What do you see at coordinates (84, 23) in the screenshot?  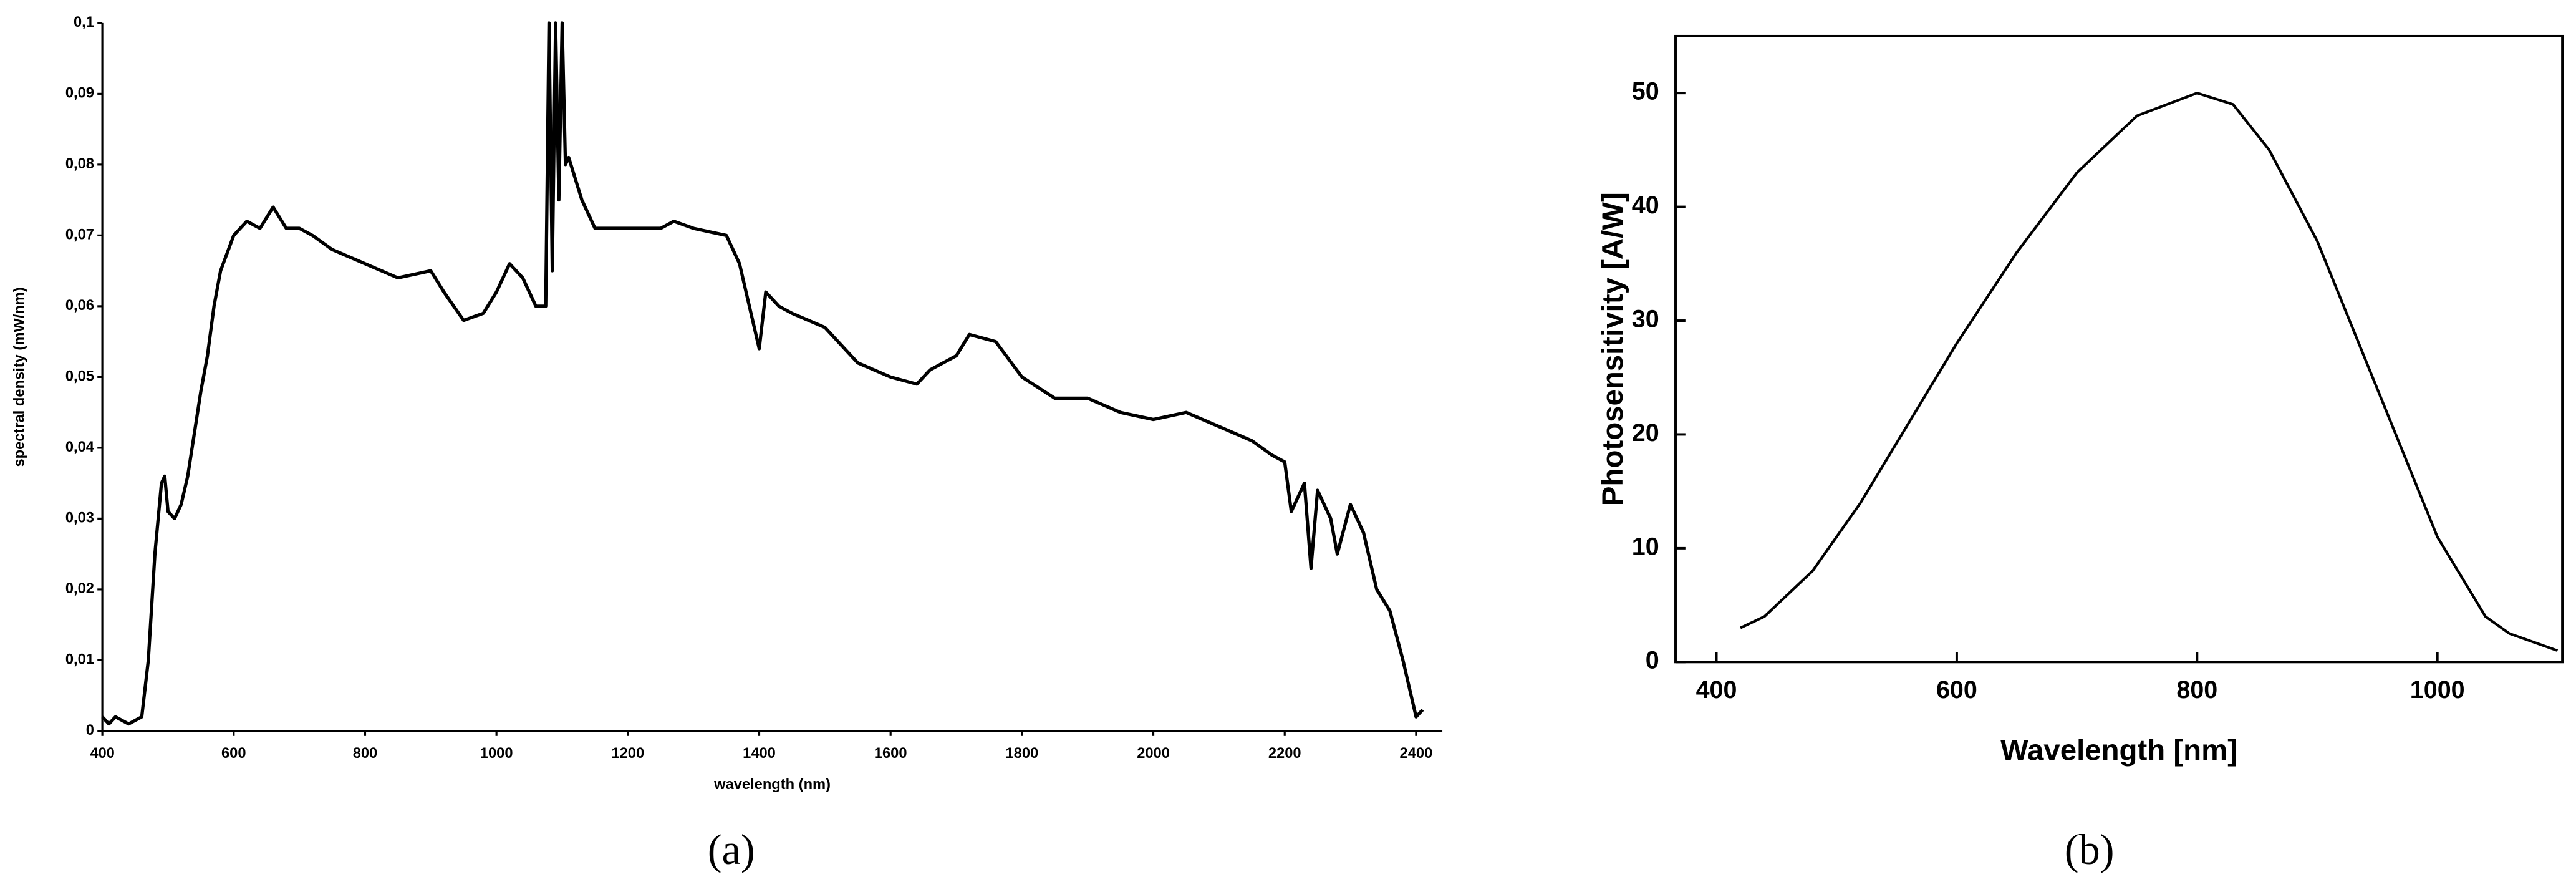 I see `y-tick-label: 0,1` at bounding box center [84, 23].